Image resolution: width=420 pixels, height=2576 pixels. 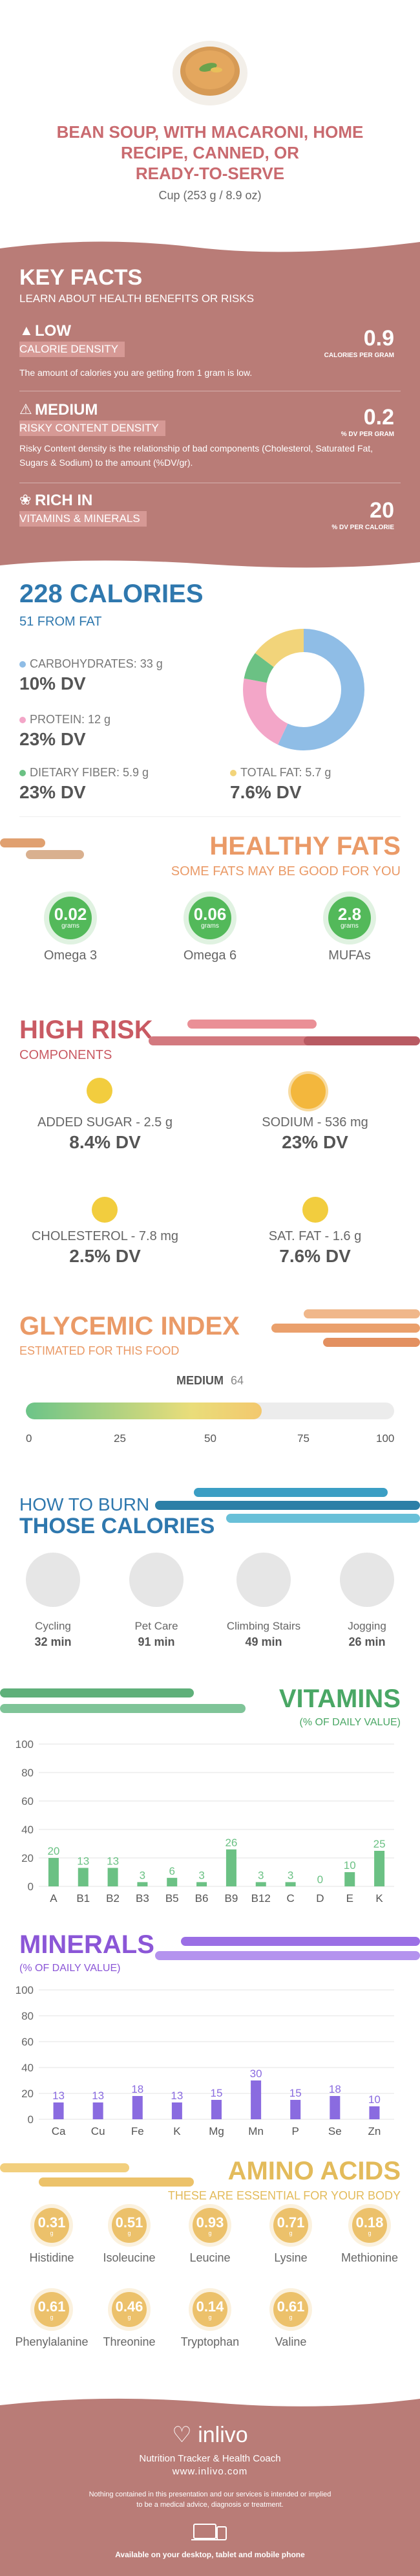 What do you see at coordinates (70, 720) in the screenshot?
I see `protein-label-text: PROTEIN: 12 g` at bounding box center [70, 720].